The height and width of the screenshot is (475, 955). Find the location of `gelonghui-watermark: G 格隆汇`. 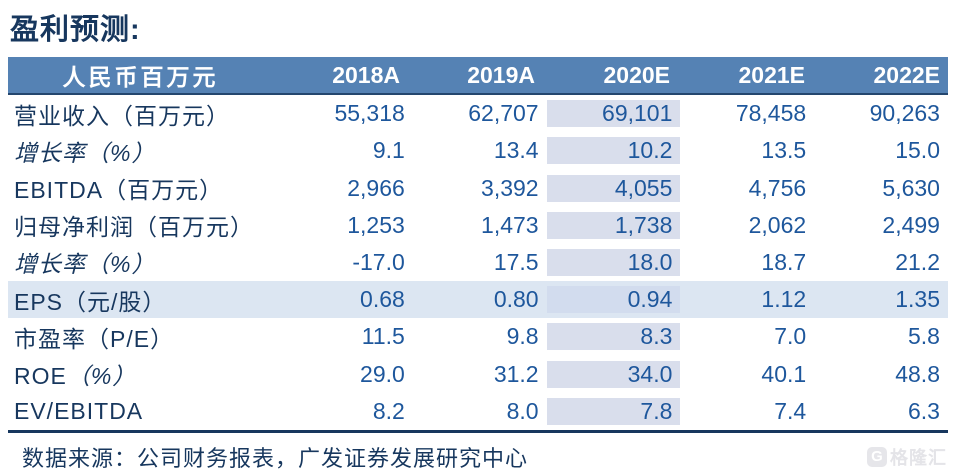

gelonghui-watermark: G 格隆汇 is located at coordinates (907, 457).